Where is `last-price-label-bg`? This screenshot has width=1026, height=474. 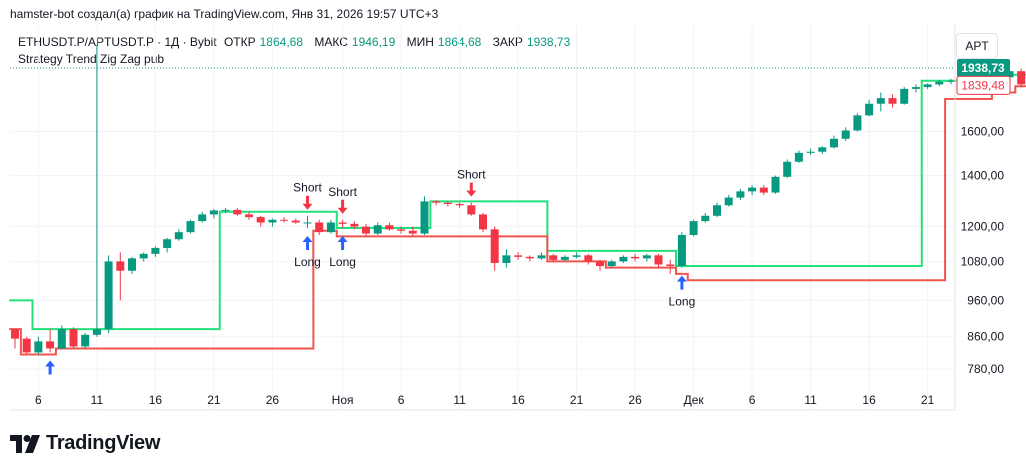
last-price-label-bg is located at coordinates (983, 68).